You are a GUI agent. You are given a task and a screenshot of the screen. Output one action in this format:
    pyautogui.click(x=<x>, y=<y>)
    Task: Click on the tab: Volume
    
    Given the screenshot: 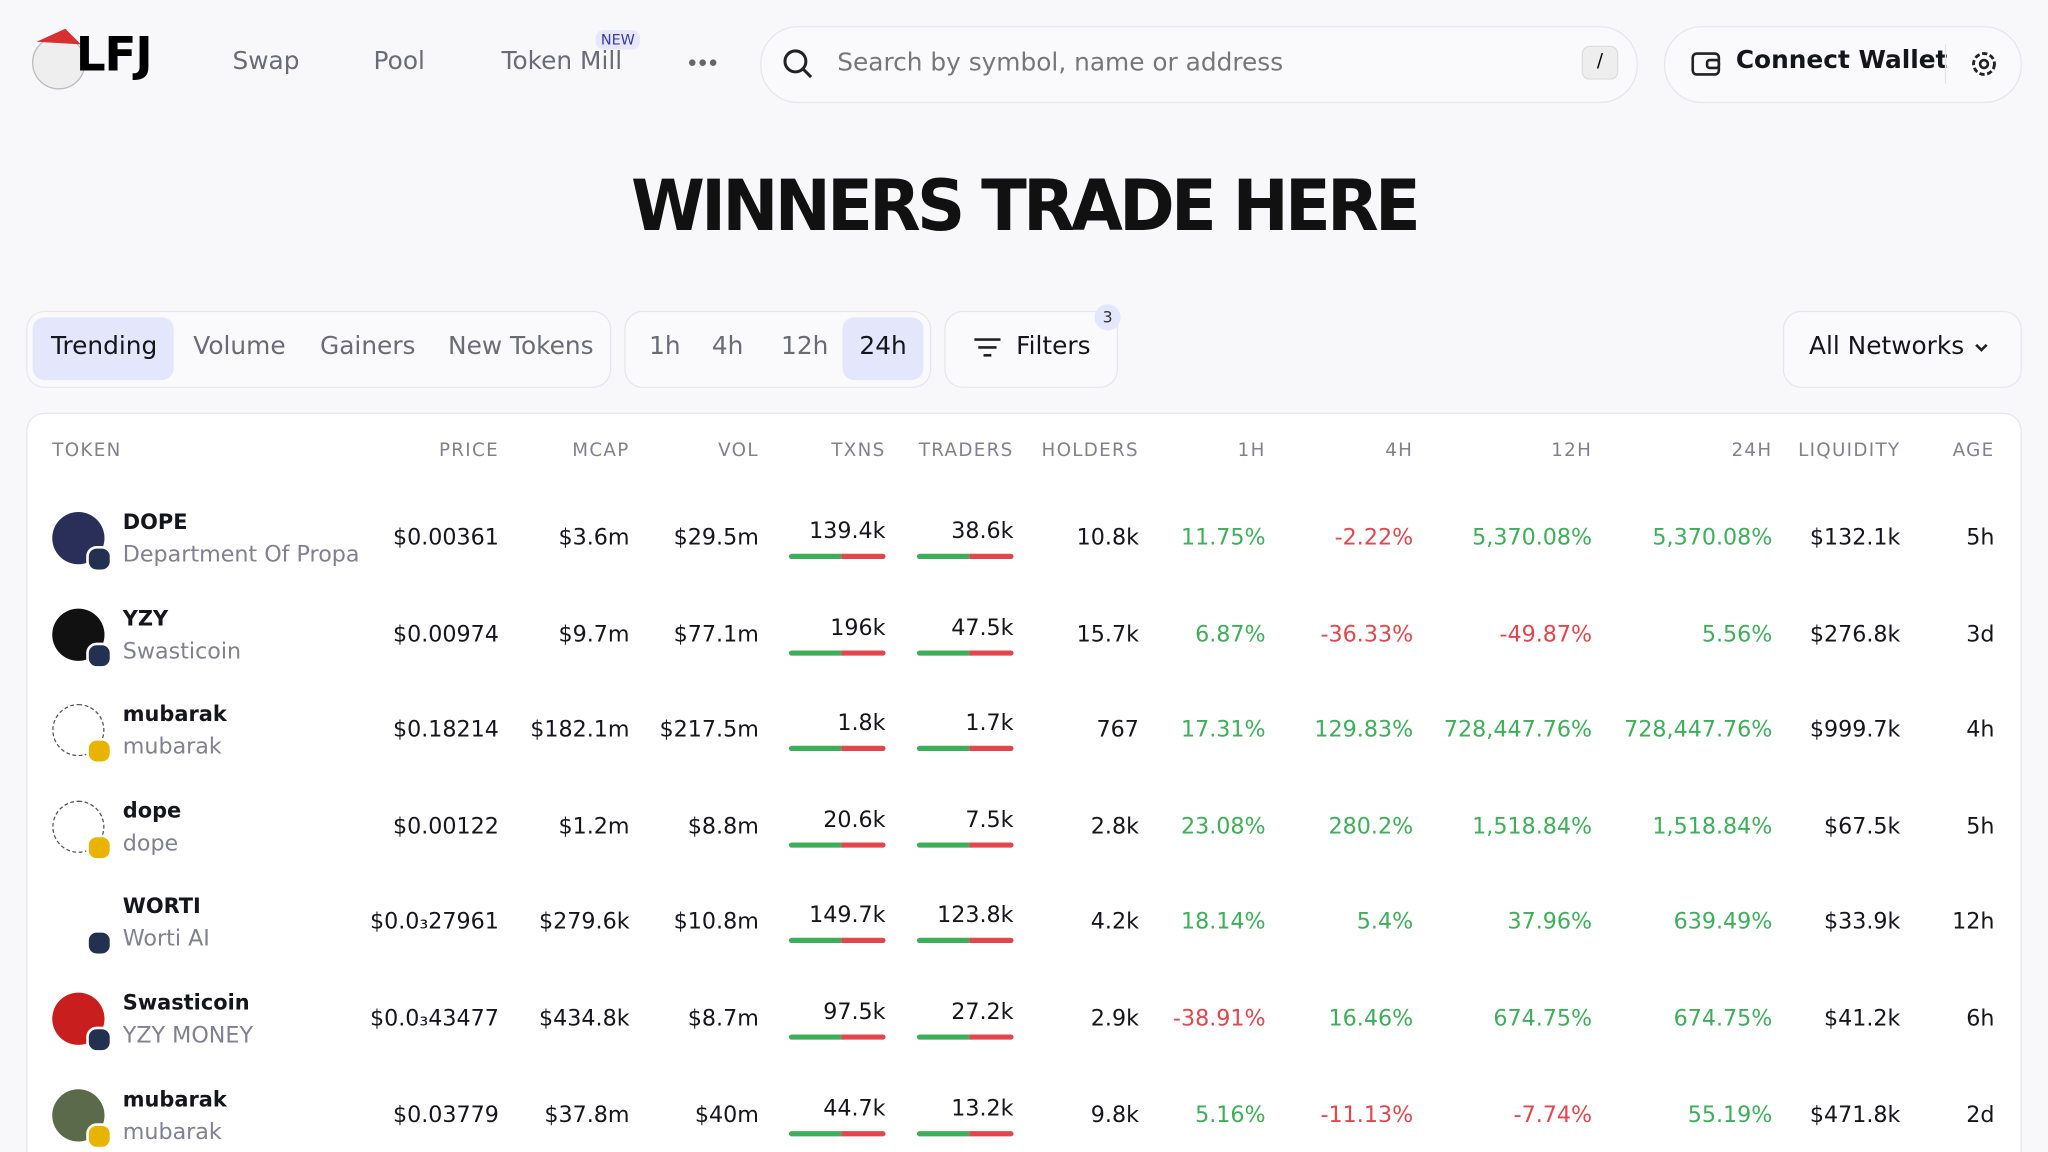 What is the action you would take?
    pyautogui.click(x=239, y=346)
    